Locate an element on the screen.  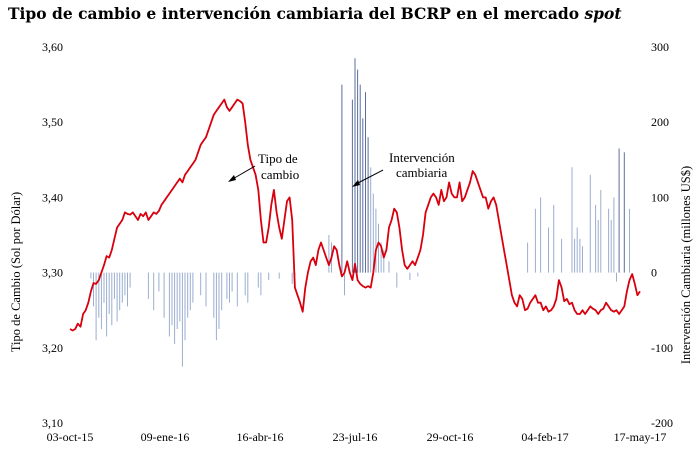
right-axis-ticks: 300 200 100 0 -100 -200 is located at coordinates (662, 235).